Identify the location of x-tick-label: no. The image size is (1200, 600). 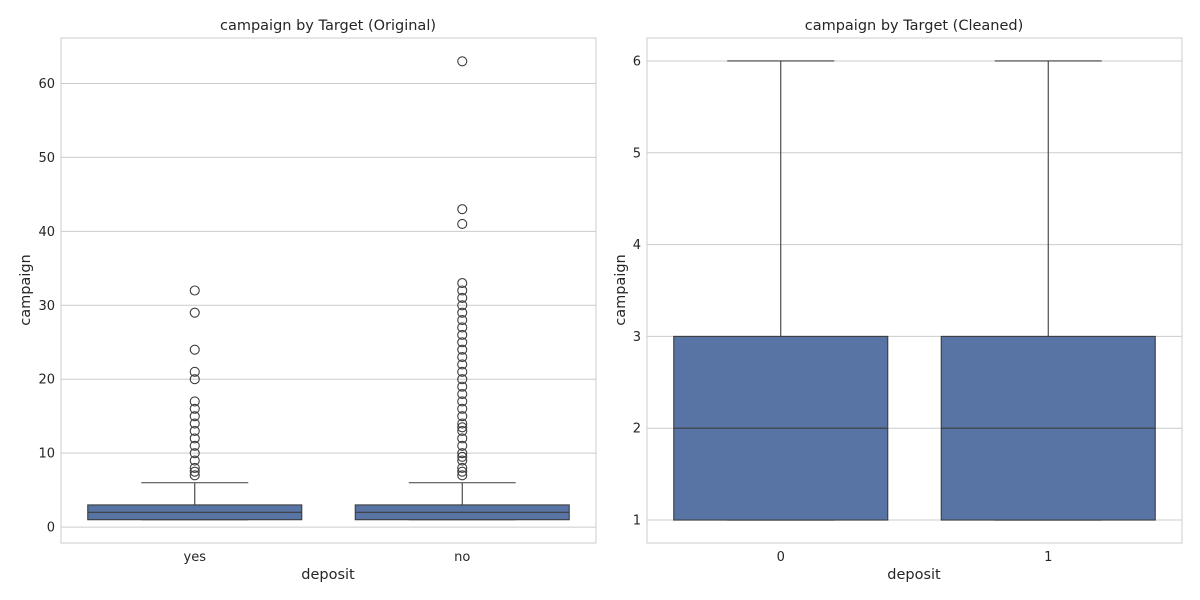
(462, 557).